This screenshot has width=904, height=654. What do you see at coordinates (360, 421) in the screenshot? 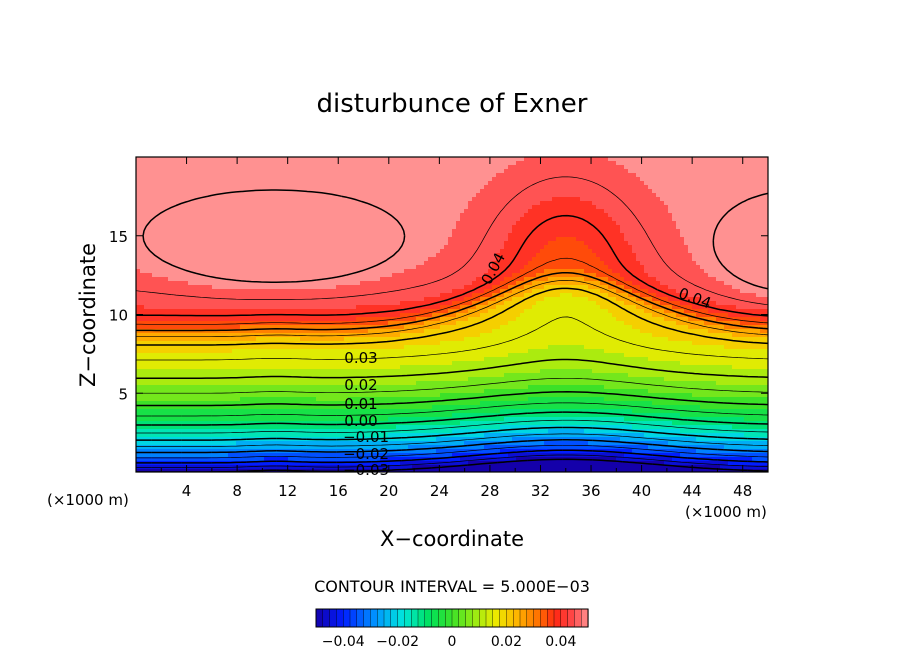
I see `contour-label: 0.00` at bounding box center [360, 421].